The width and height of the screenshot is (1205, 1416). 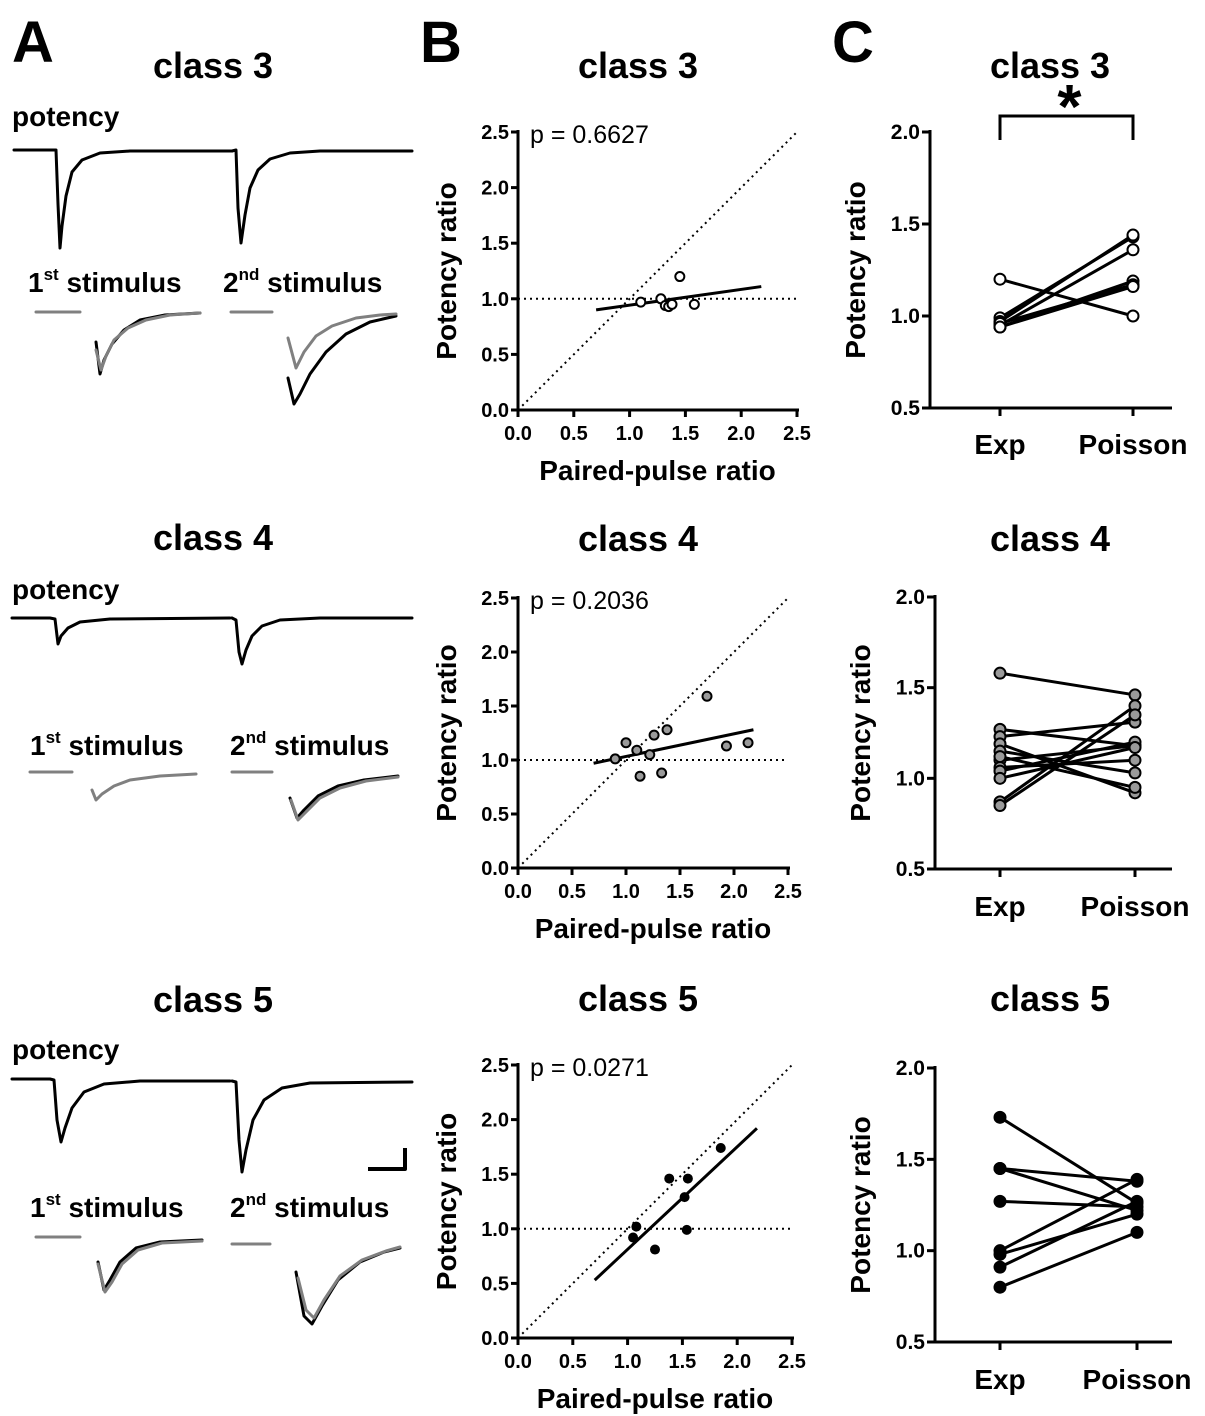 I want to click on potency-label-class5: potency, so click(x=66, y=1049).